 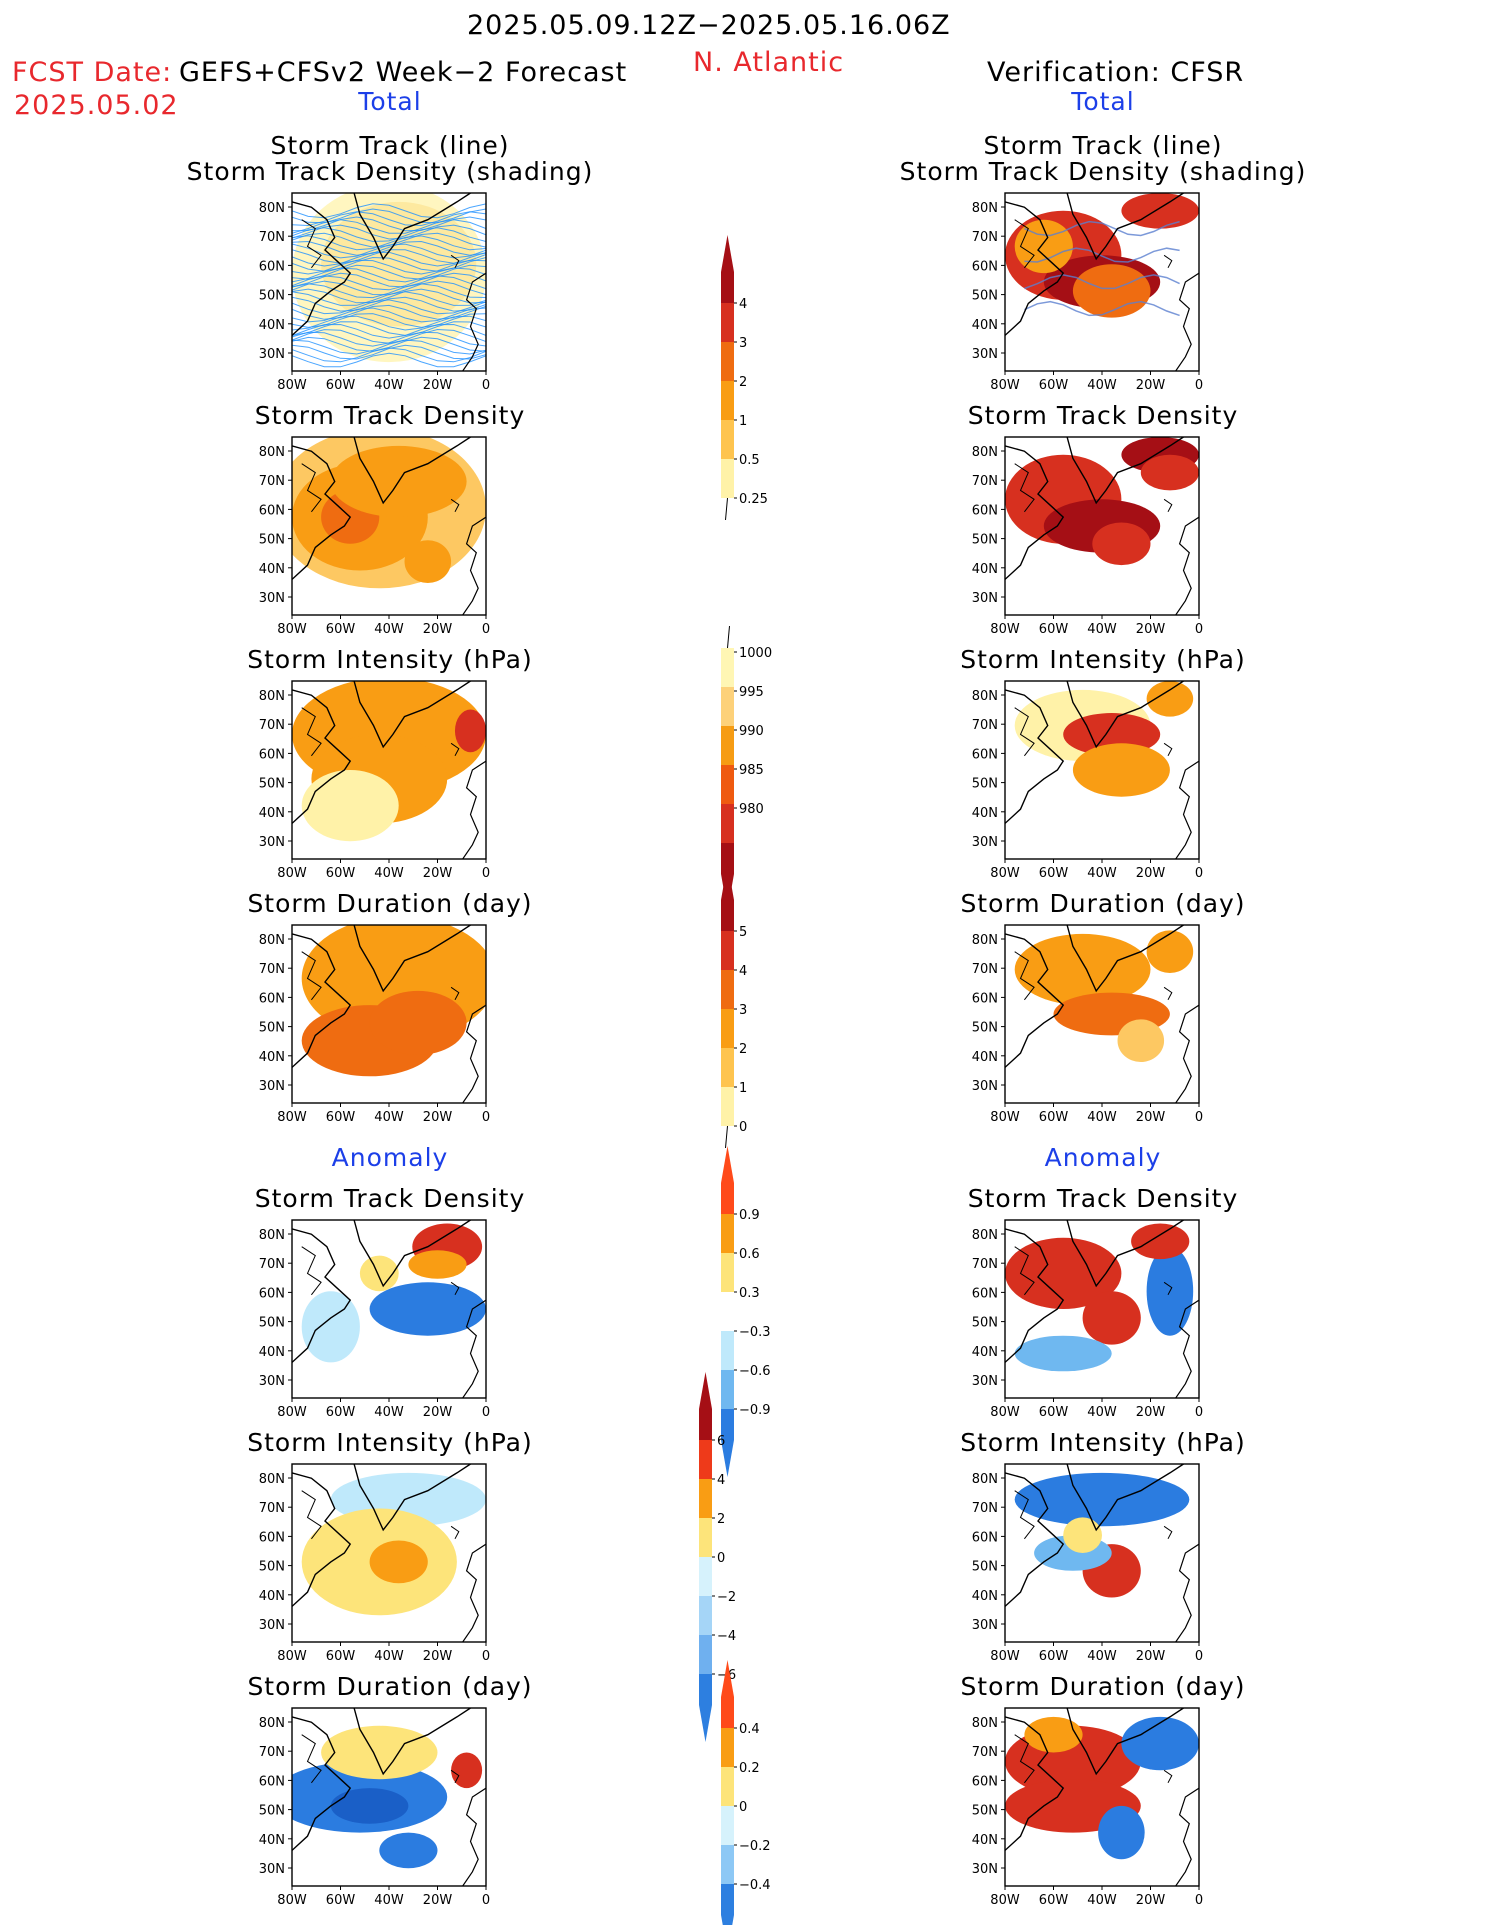 I want to click on right-anomaly-label: Anomaly, so click(x=1103, y=1157).